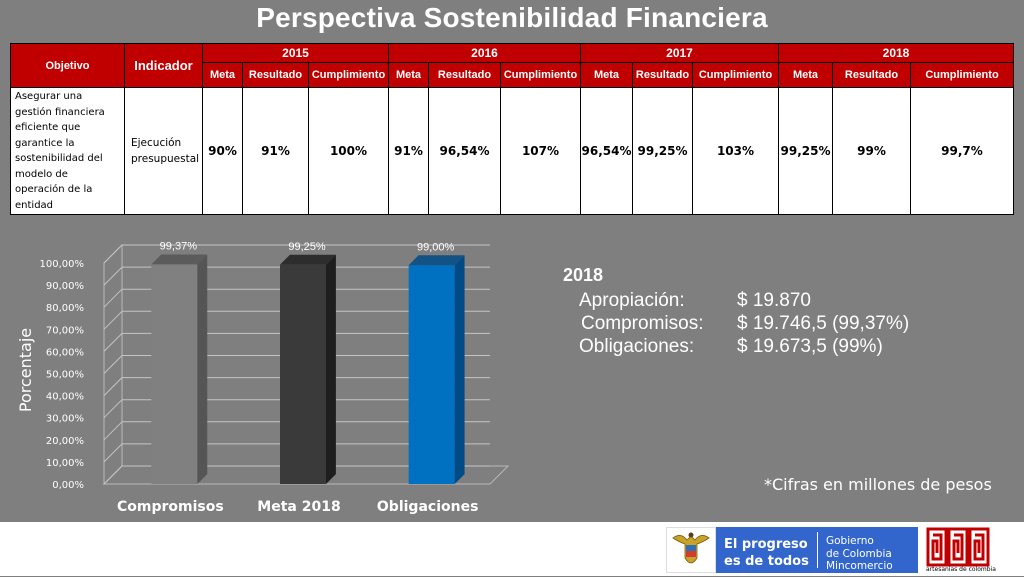 The width and height of the screenshot is (1024, 577). What do you see at coordinates (735, 151) in the screenshot?
I see `cell-2017-cumplimiento: 103%` at bounding box center [735, 151].